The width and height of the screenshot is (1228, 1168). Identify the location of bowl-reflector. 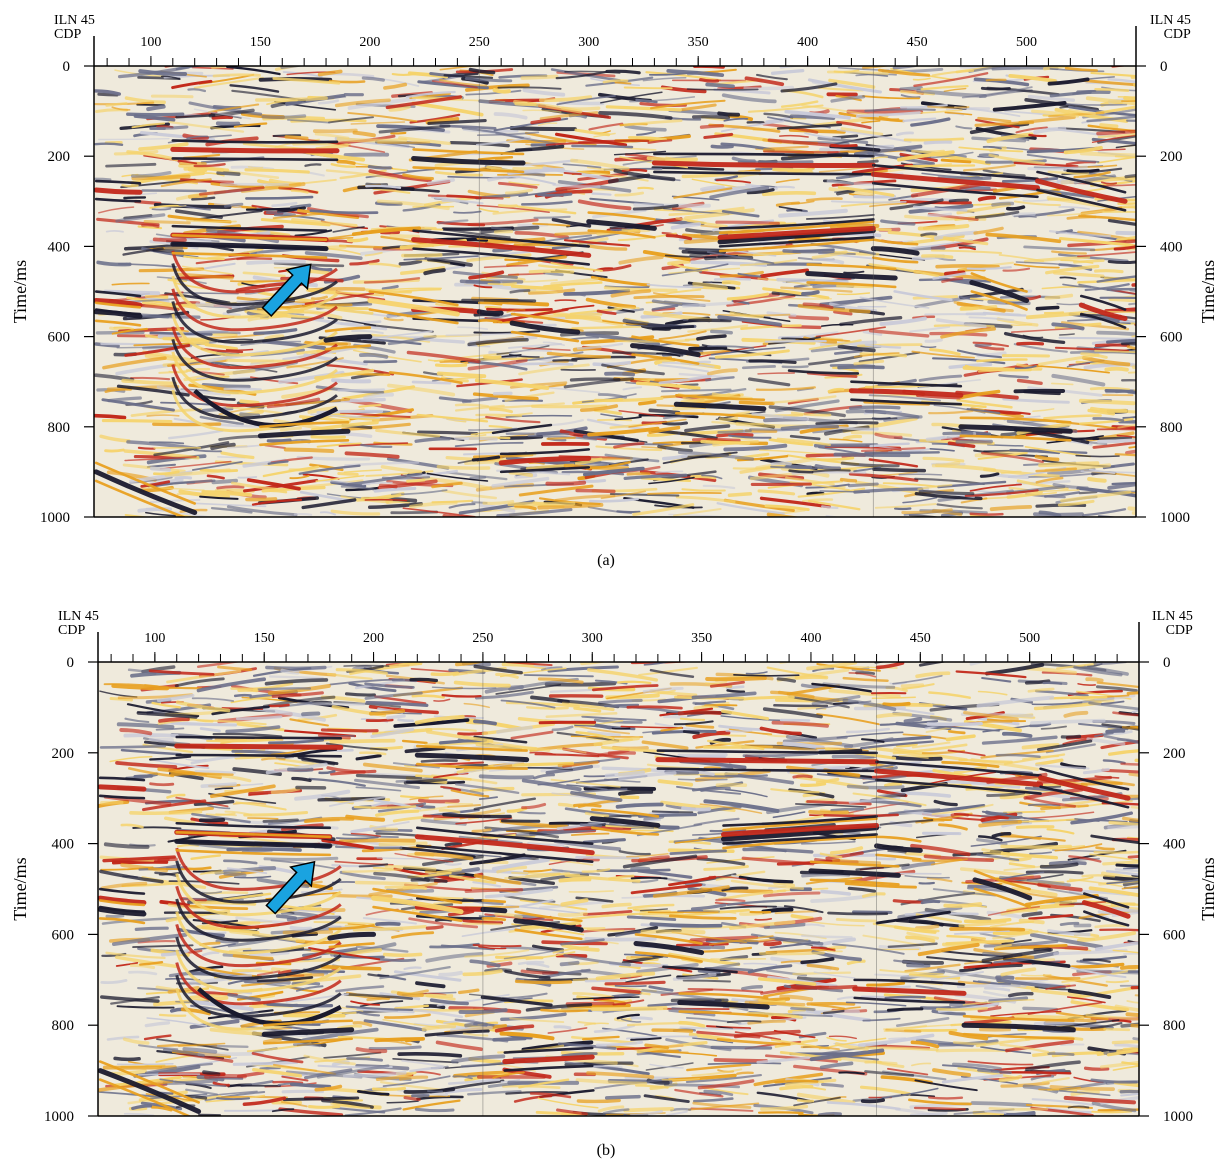
(254, 285).